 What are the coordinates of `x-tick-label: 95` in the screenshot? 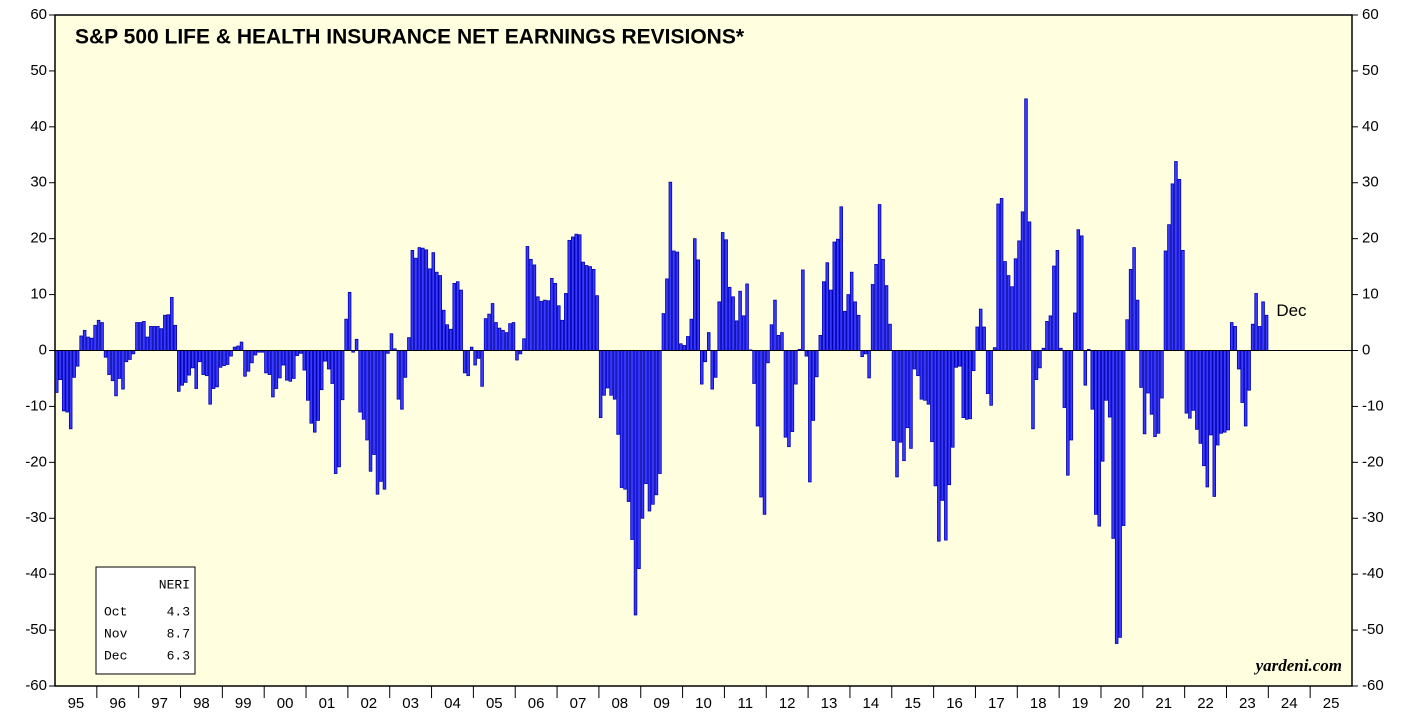 It's located at (76, 703).